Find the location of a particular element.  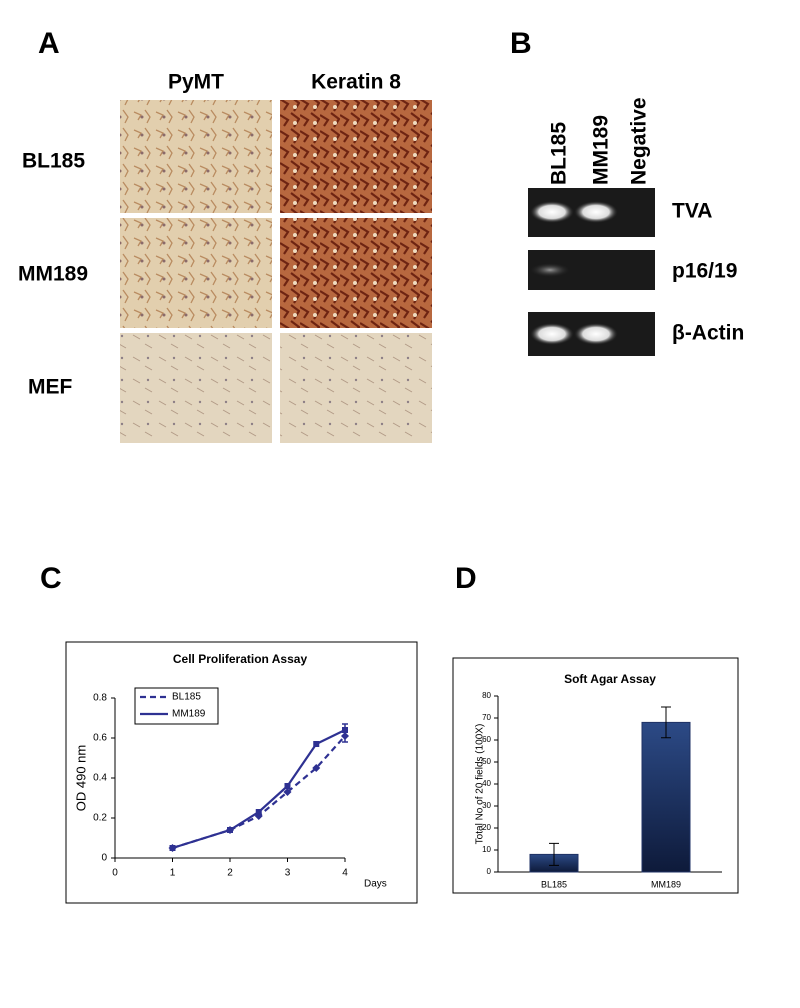

panel-label: D is located at coordinates (466, 578).